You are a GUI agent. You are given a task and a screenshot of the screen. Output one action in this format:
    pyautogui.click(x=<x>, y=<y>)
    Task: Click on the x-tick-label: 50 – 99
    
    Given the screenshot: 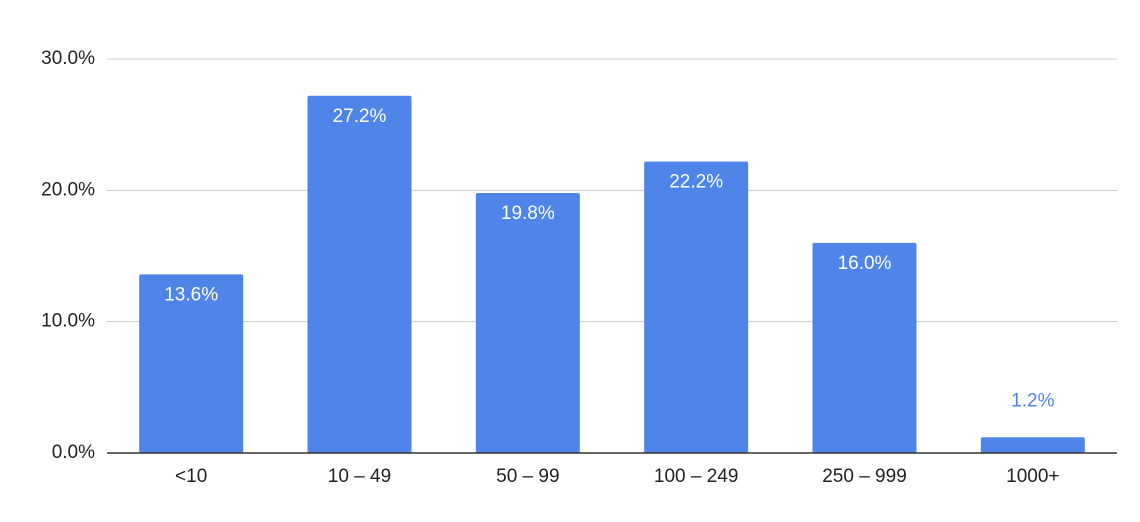 What is the action you would take?
    pyautogui.click(x=527, y=476)
    